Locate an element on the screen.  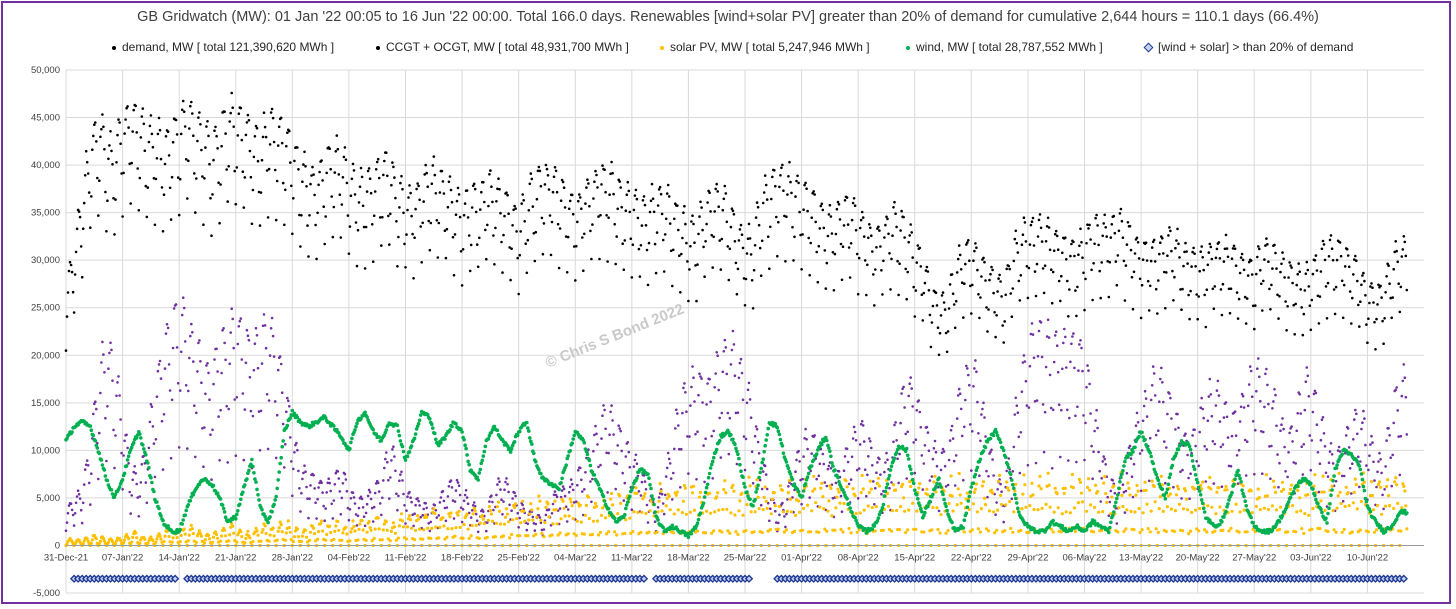
y-tick-label: 10,000 is located at coordinates (45, 450).